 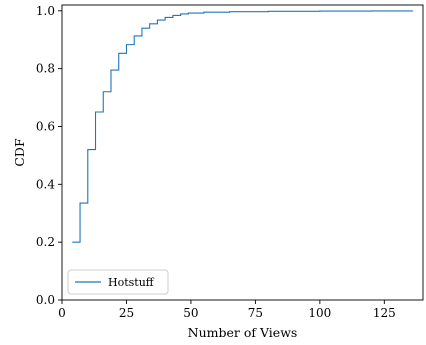 I want to click on y-tick-label: 0.8, so click(x=45, y=69).